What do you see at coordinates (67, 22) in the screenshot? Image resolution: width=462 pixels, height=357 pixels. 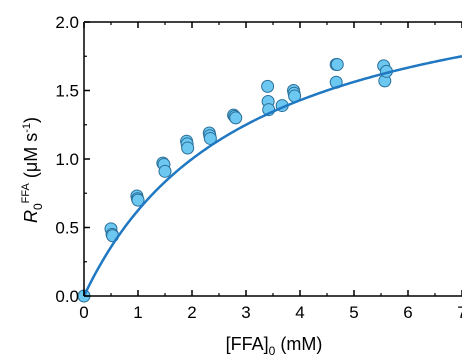 I see `y-tick-label: 2.0` at bounding box center [67, 22].